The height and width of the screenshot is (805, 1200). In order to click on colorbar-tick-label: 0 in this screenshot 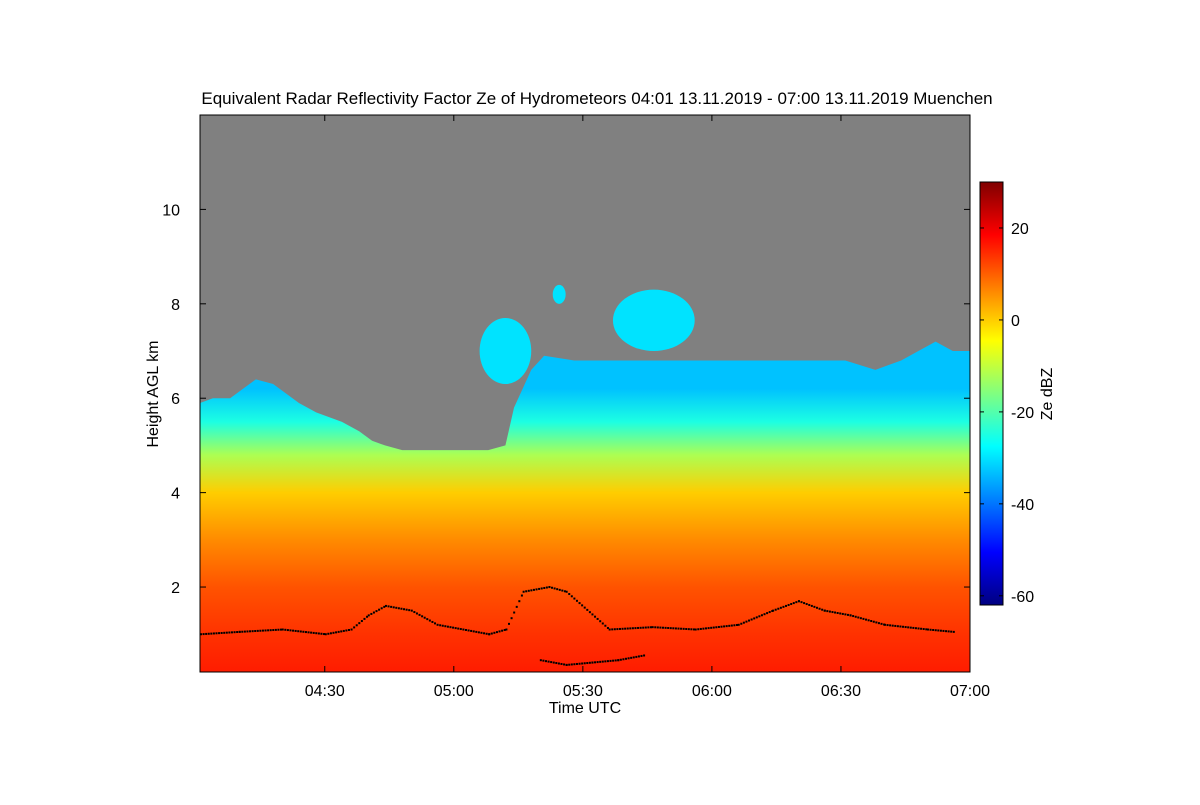, I will do `click(1015, 321)`.